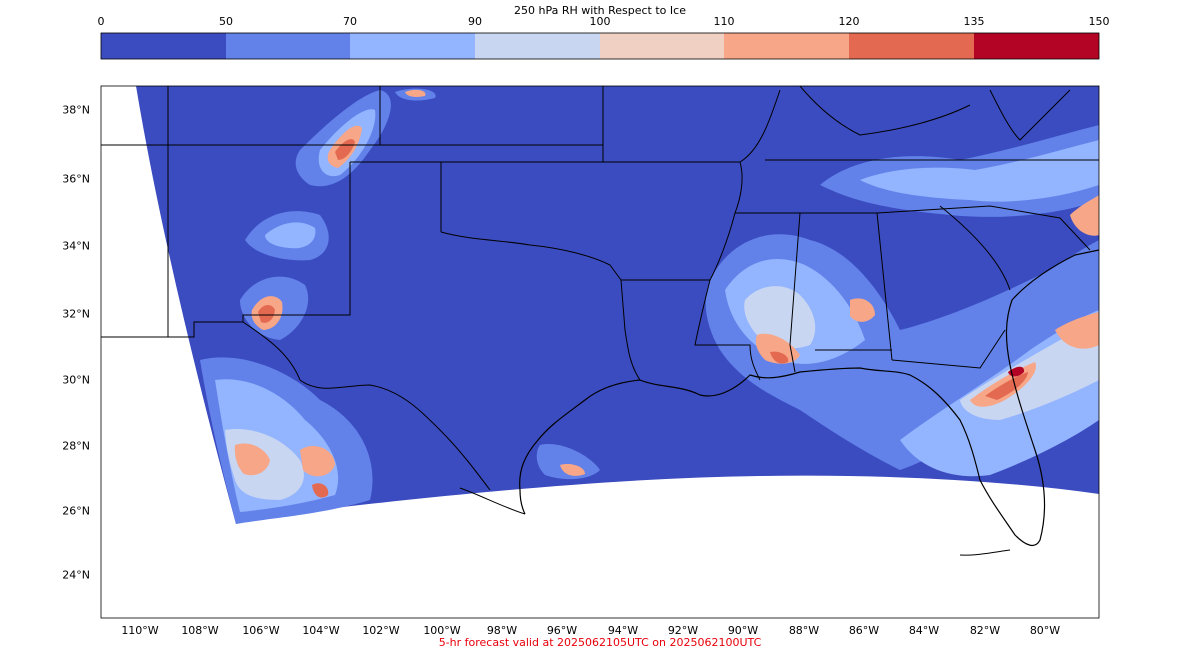 This screenshot has height=650, width=1200. I want to click on colorbar-tick-label: 110, so click(724, 21).